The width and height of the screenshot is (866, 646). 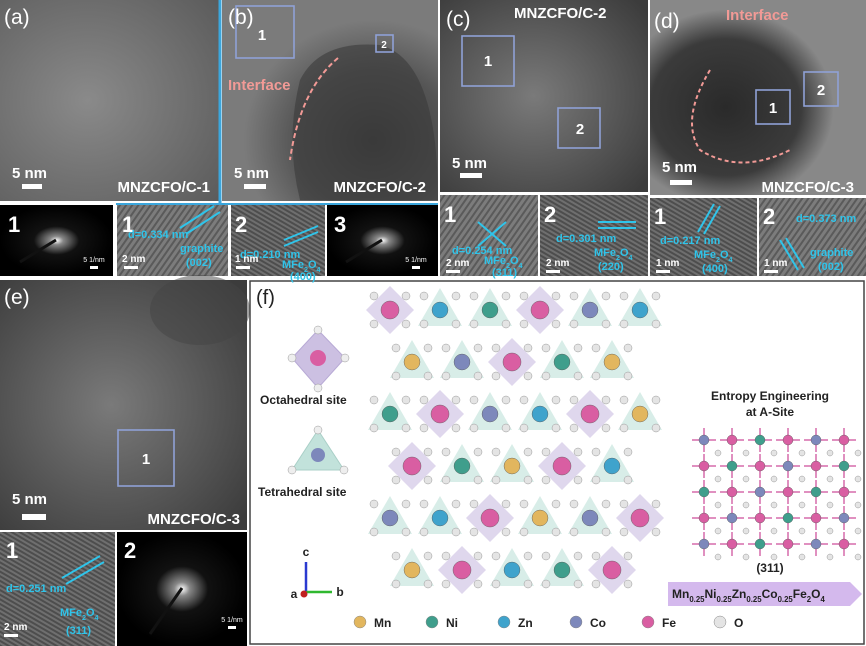 I want to click on tem-image, so click(x=758, y=97).